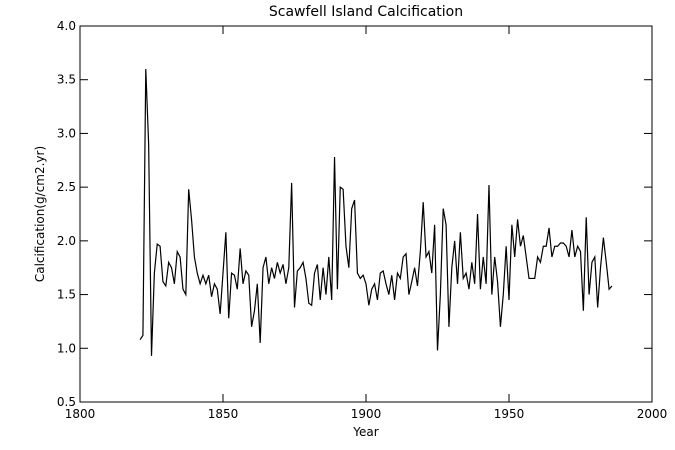 This screenshot has width=675, height=450. Describe the element at coordinates (66, 80) in the screenshot. I see `y-tick-label: 3.5` at that location.